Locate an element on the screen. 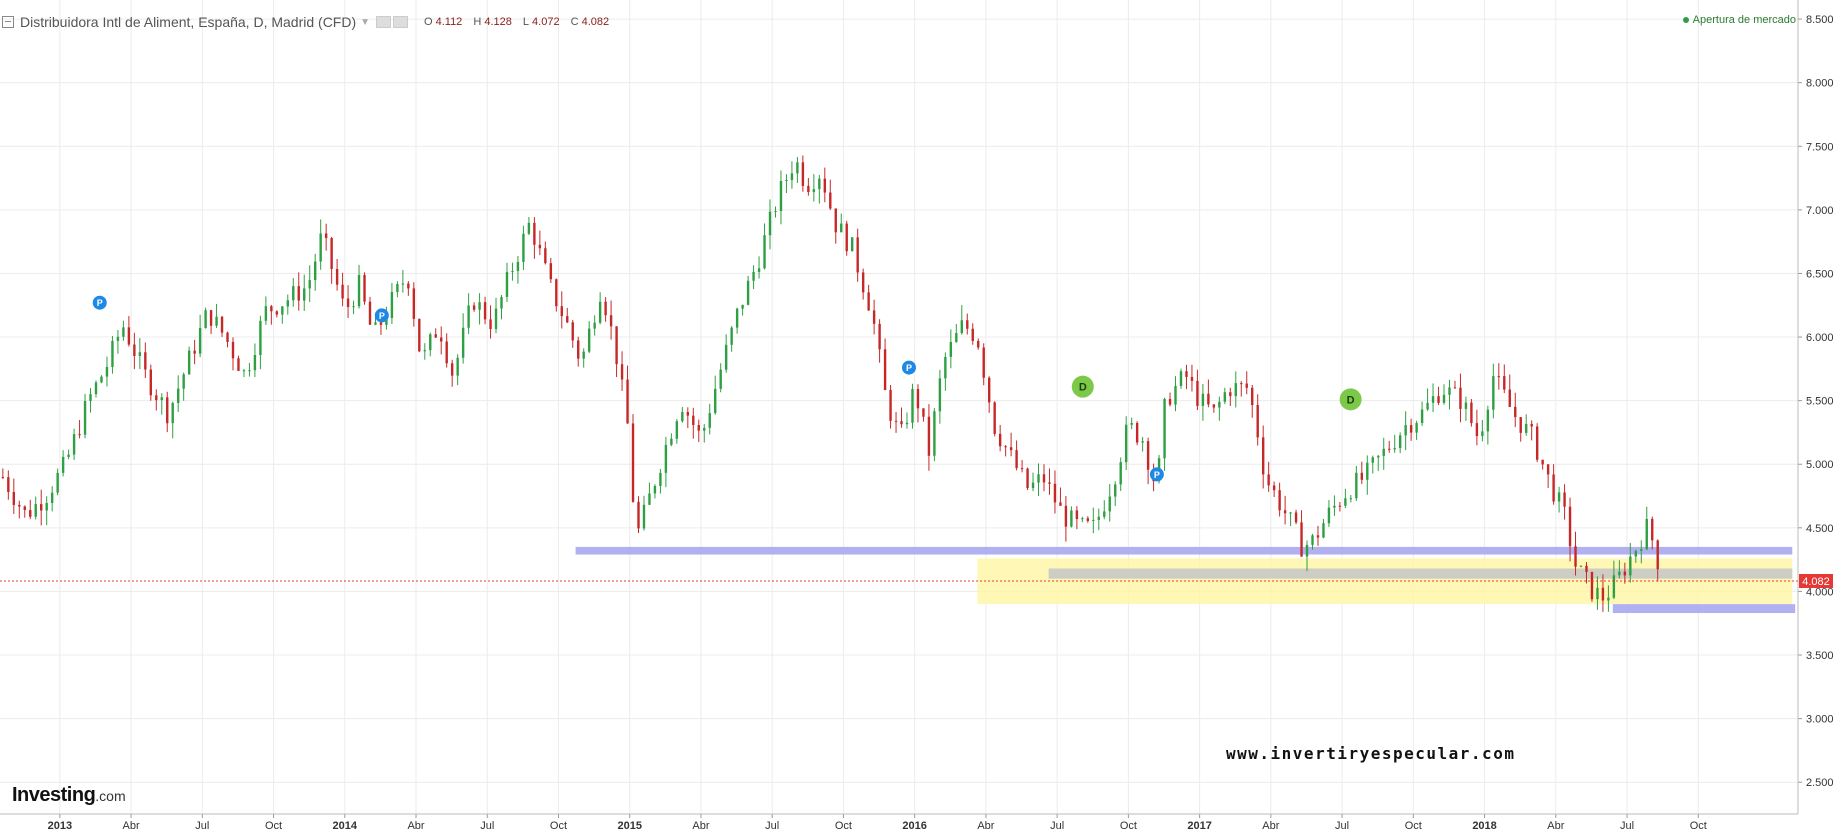 Image resolution: width=1844 pixels, height=837 pixels. x-tick-label: Abr is located at coordinates (700, 826).